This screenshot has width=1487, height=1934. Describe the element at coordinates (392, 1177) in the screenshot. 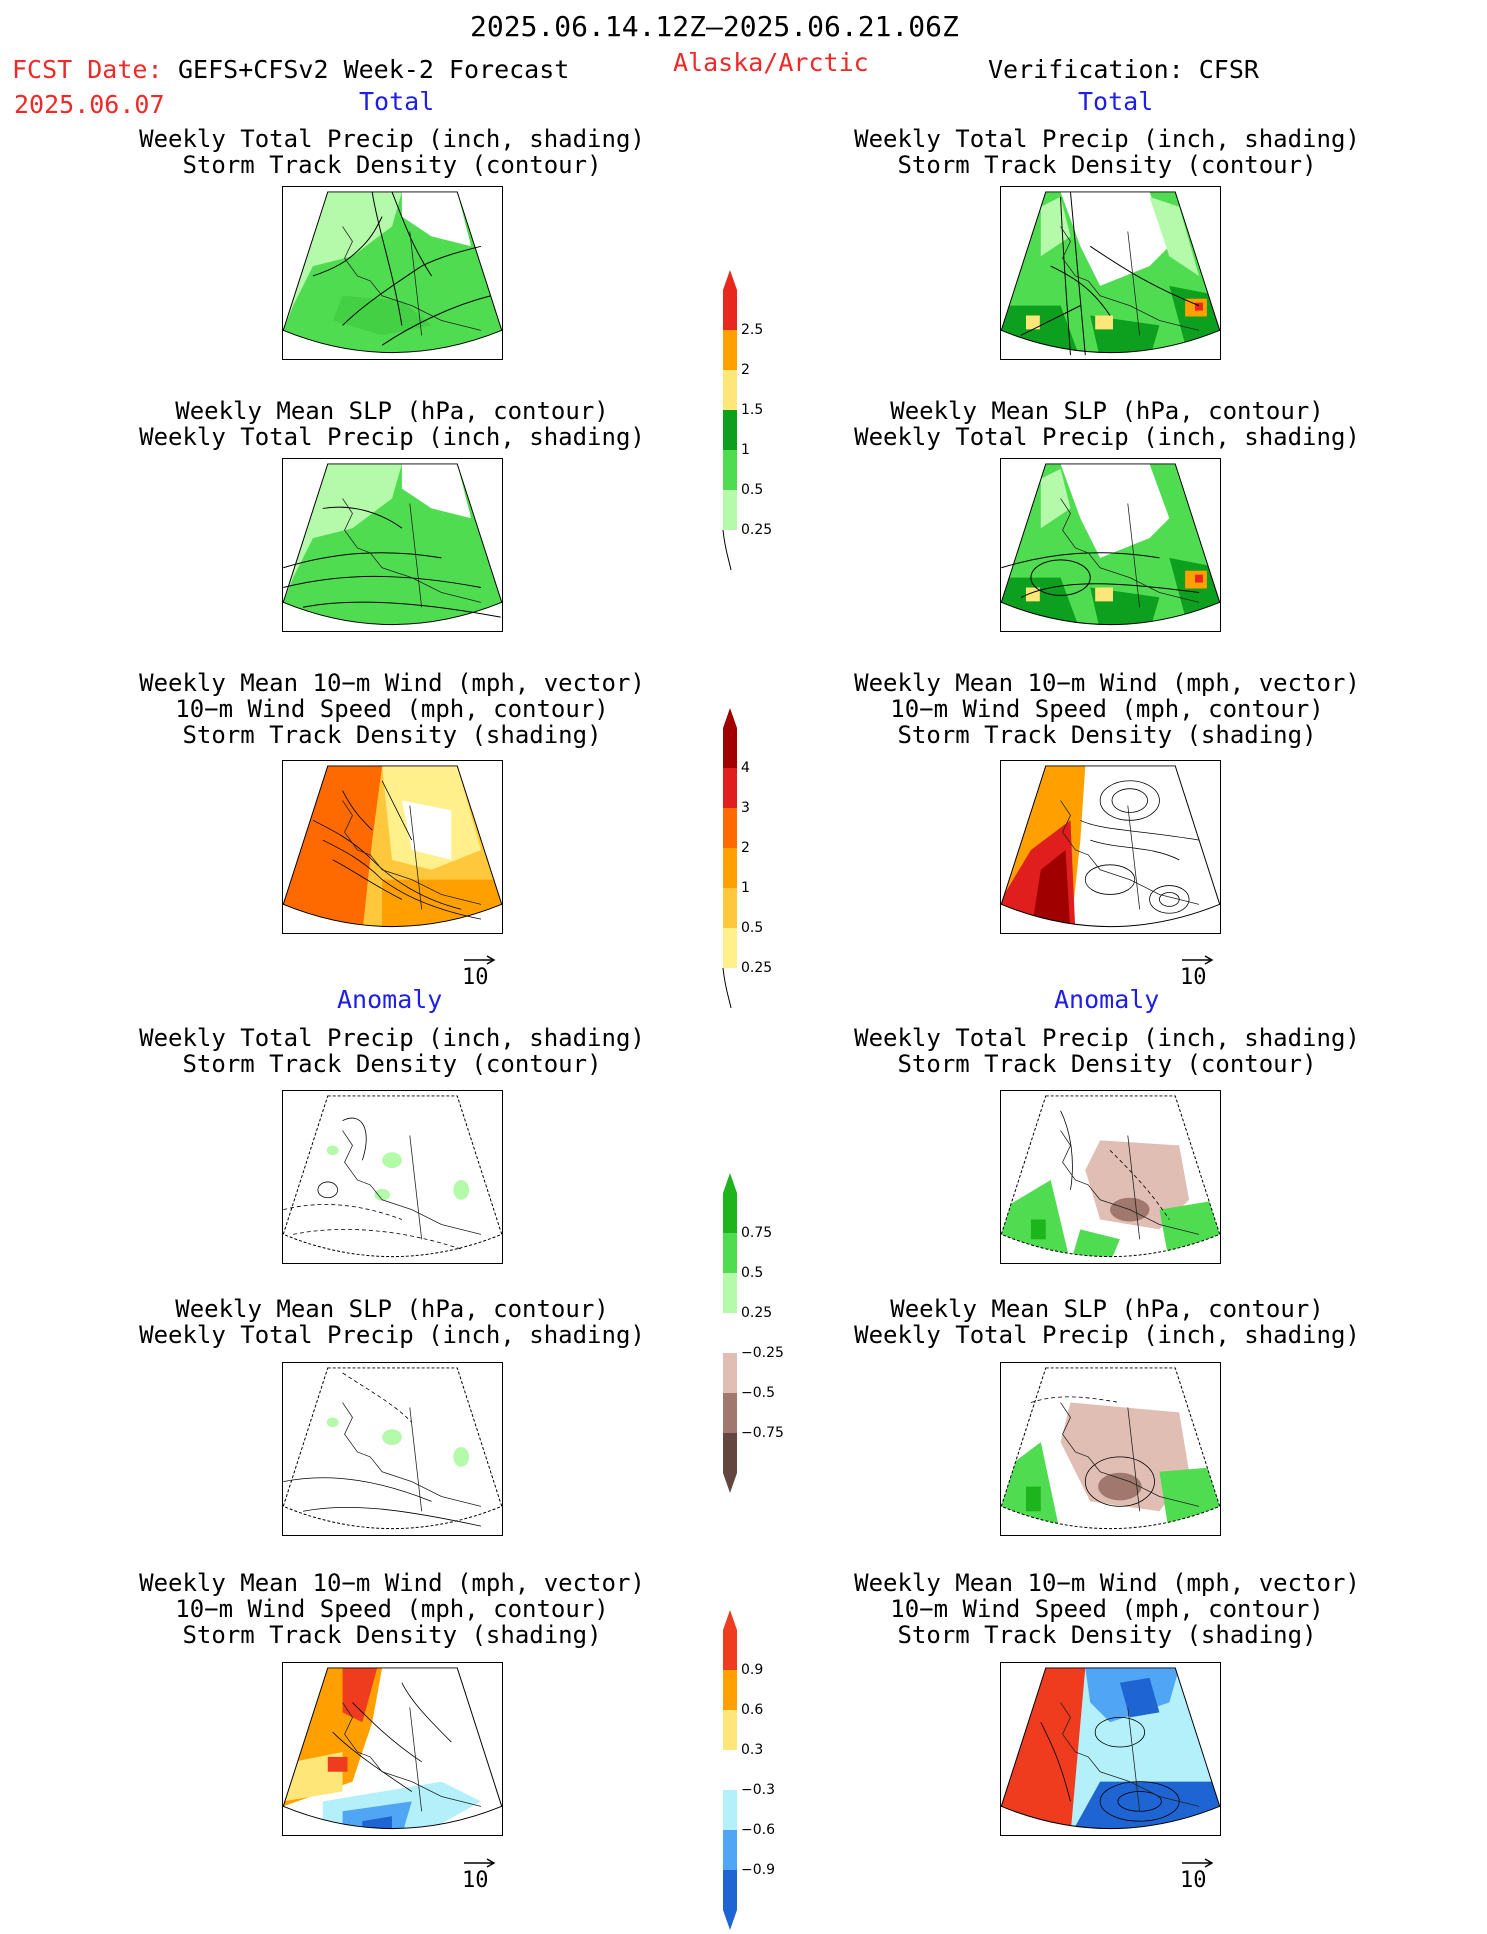

I see `map-precip-storm-anomaly-forecast` at that location.